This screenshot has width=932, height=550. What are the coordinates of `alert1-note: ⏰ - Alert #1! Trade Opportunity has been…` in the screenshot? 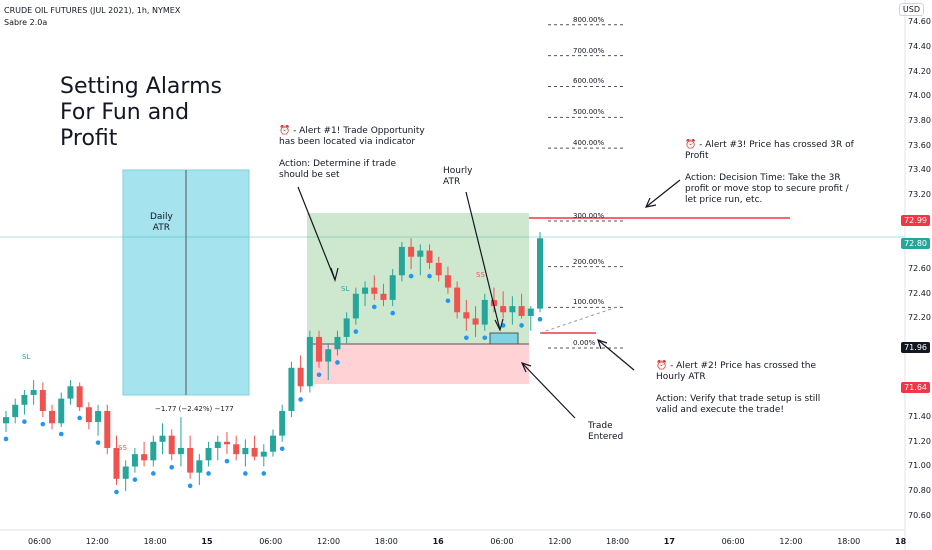 It's located at (352, 153).